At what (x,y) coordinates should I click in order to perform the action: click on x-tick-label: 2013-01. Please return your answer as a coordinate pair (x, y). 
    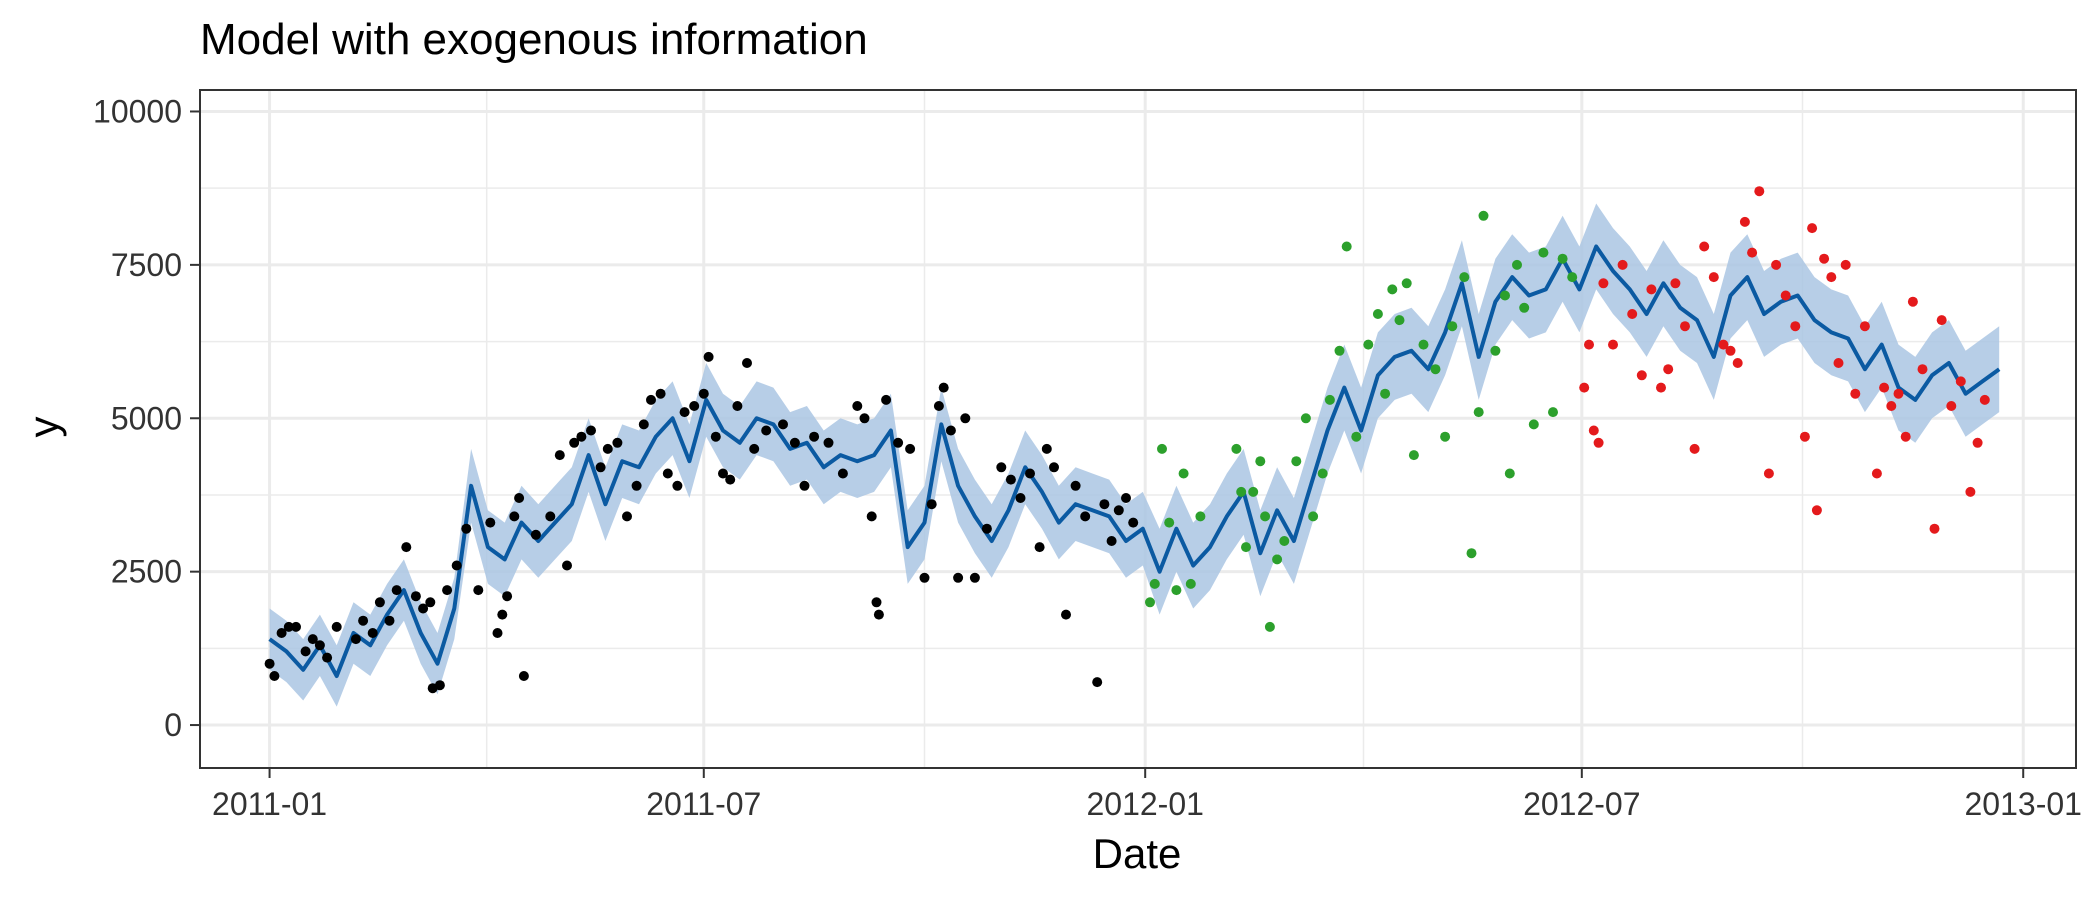
    Looking at the image, I should click on (2023, 804).